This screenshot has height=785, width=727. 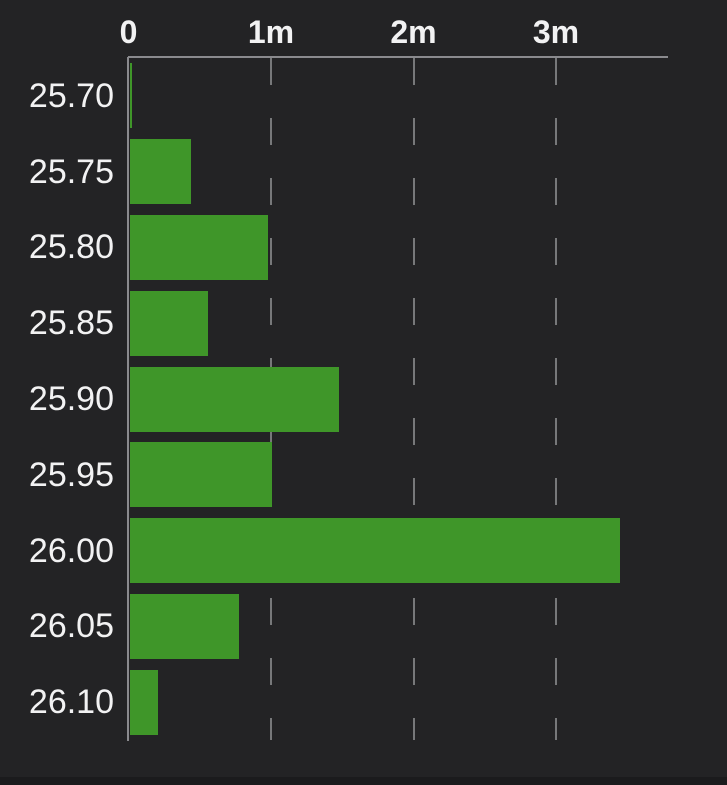 I want to click on price-tick-label: 25.95, so click(x=71, y=474).